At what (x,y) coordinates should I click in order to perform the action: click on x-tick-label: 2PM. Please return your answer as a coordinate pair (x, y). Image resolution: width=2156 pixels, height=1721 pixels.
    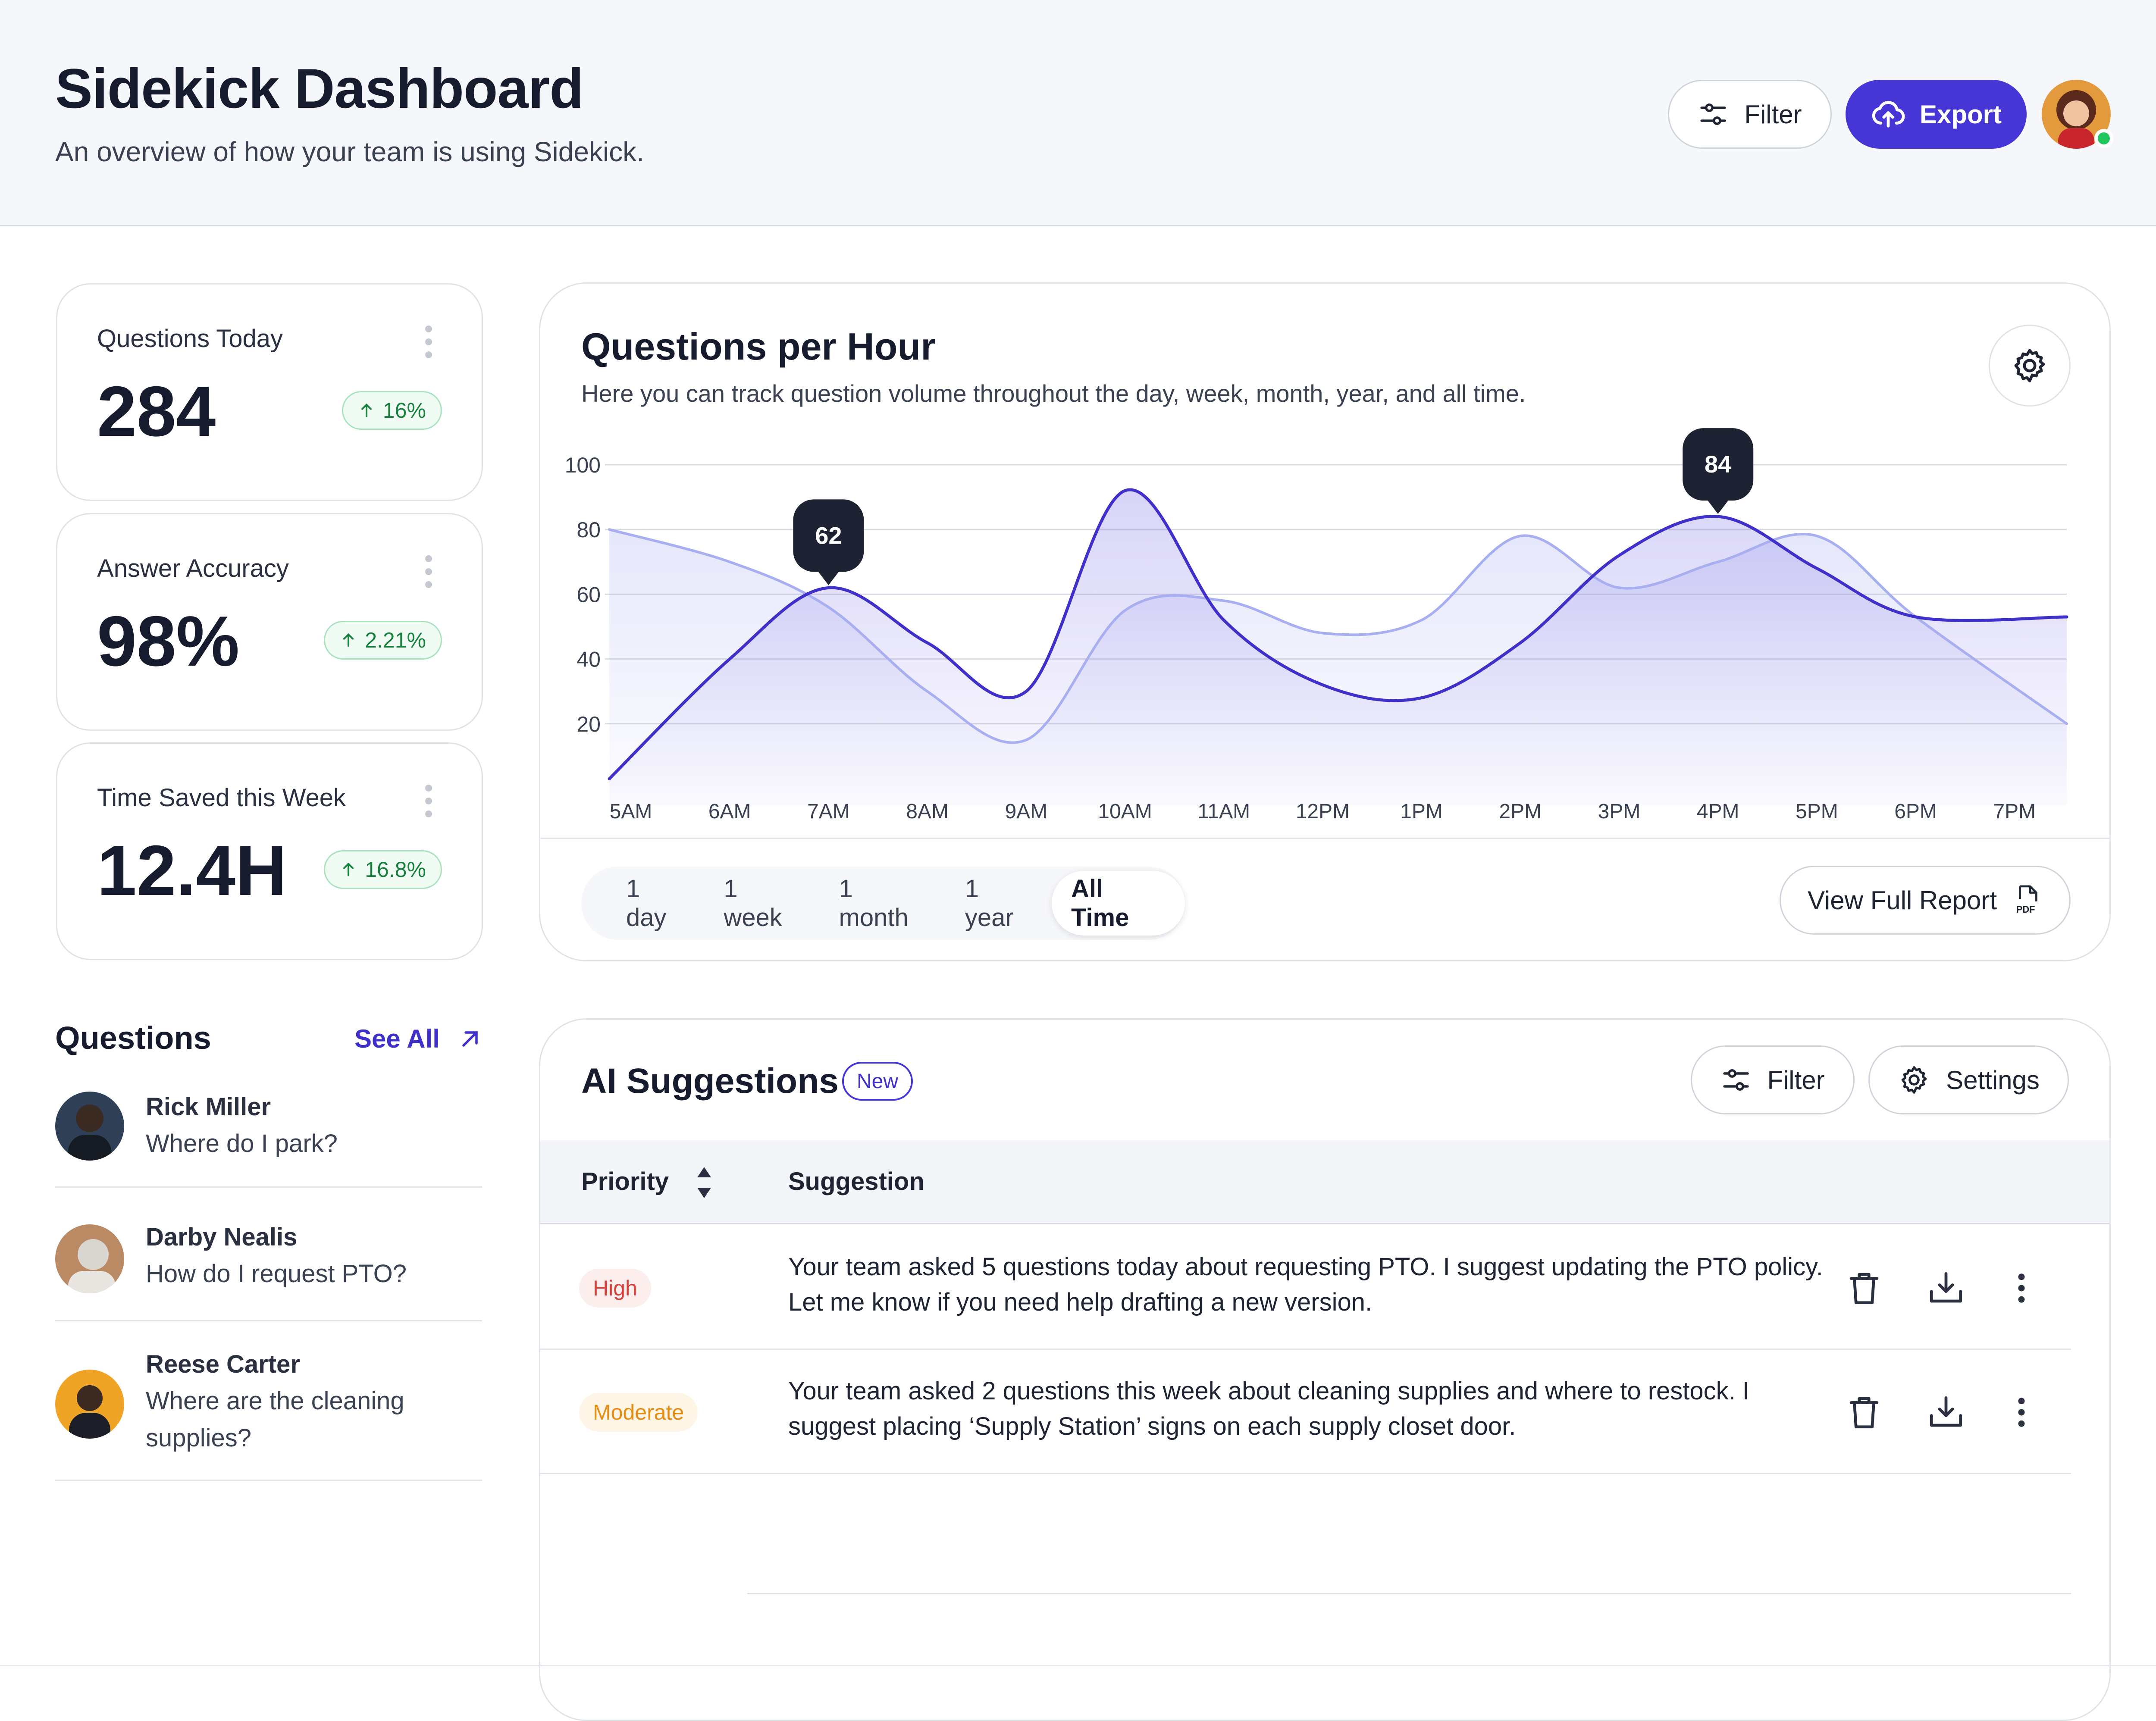
    Looking at the image, I should click on (1520, 811).